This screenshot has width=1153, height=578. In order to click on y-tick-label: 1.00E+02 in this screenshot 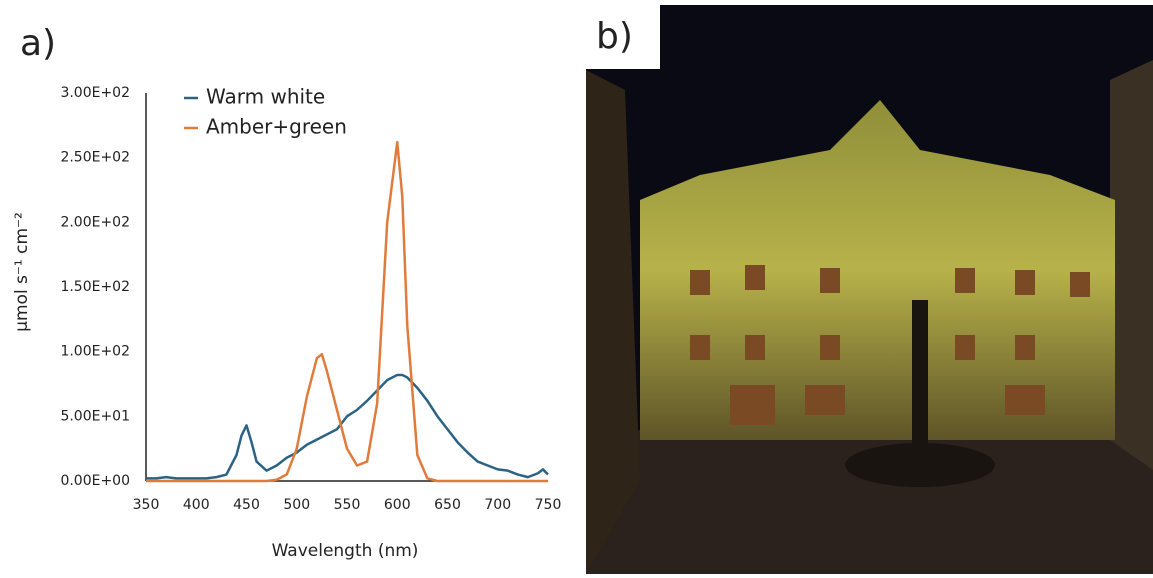, I will do `click(95, 352)`.